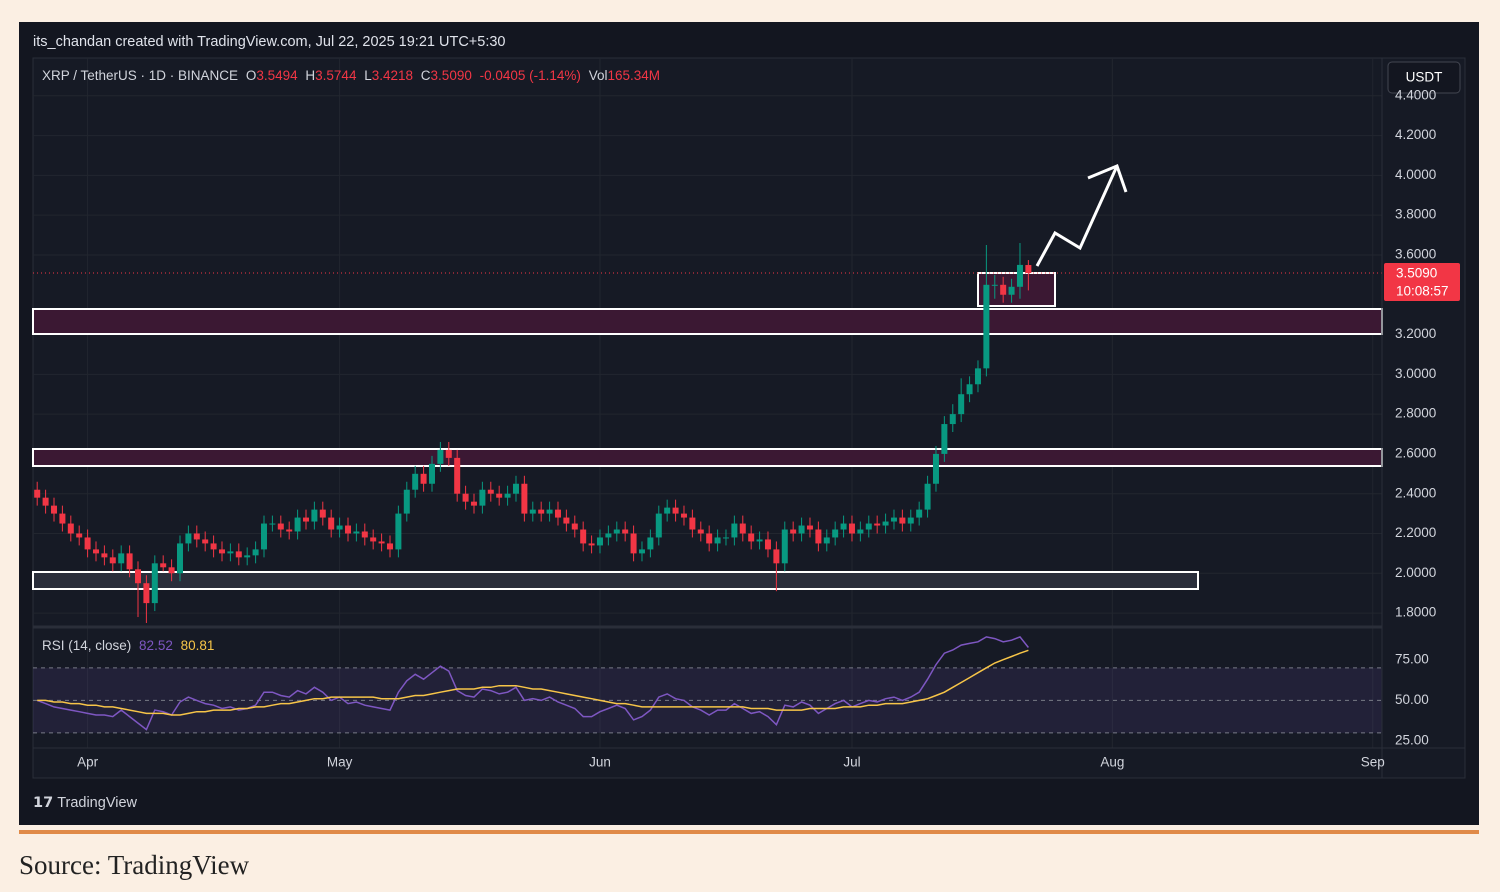 This screenshot has width=1500, height=892. I want to click on y-tick-label: 4.4000, so click(1415, 94).